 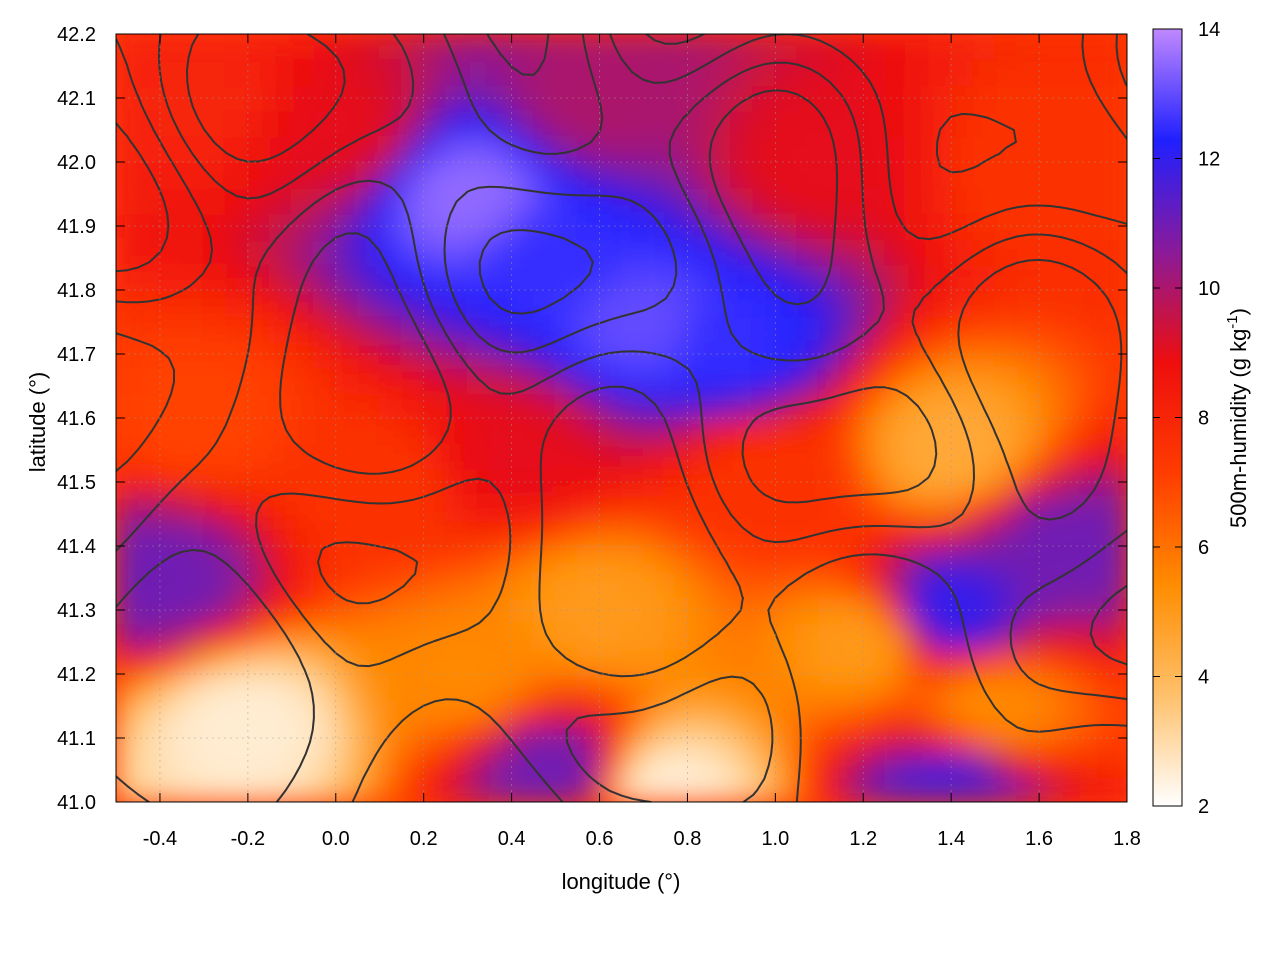 I want to click on colorbar-title-superscript: -1, so click(x=1232, y=321).